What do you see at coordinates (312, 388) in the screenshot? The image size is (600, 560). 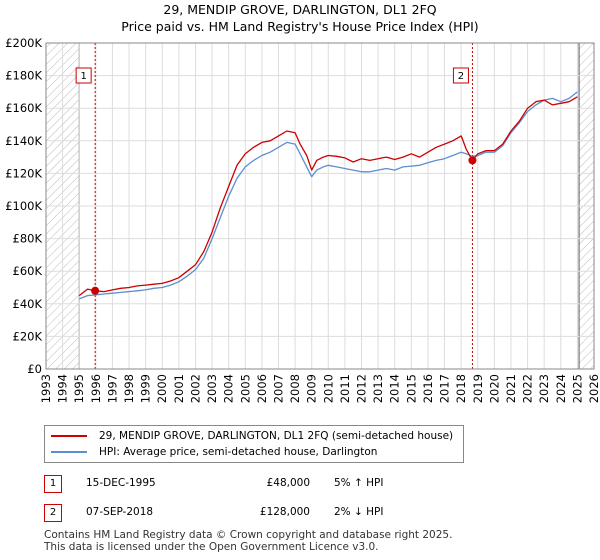 I see `x-tick-label: 2009` at bounding box center [312, 388].